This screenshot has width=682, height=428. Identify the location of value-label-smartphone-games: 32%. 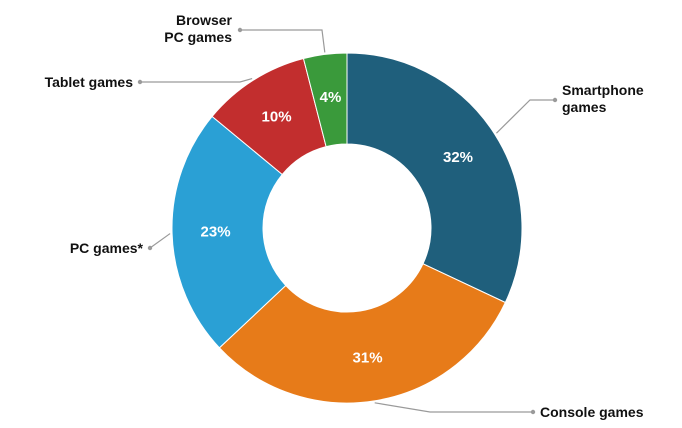
(458, 157).